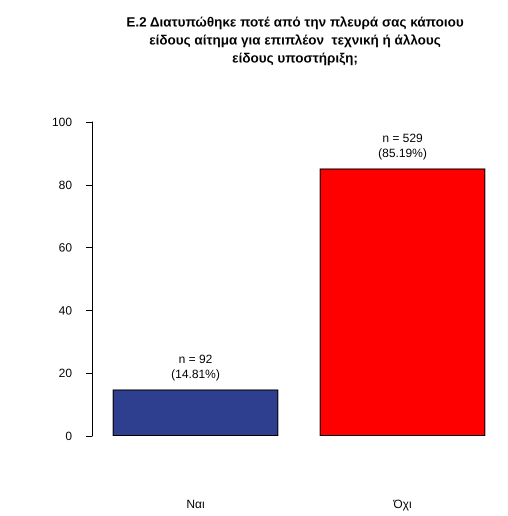 This screenshot has width=508, height=516. Describe the element at coordinates (65, 373) in the screenshot. I see `y-tick-label: 20` at that location.